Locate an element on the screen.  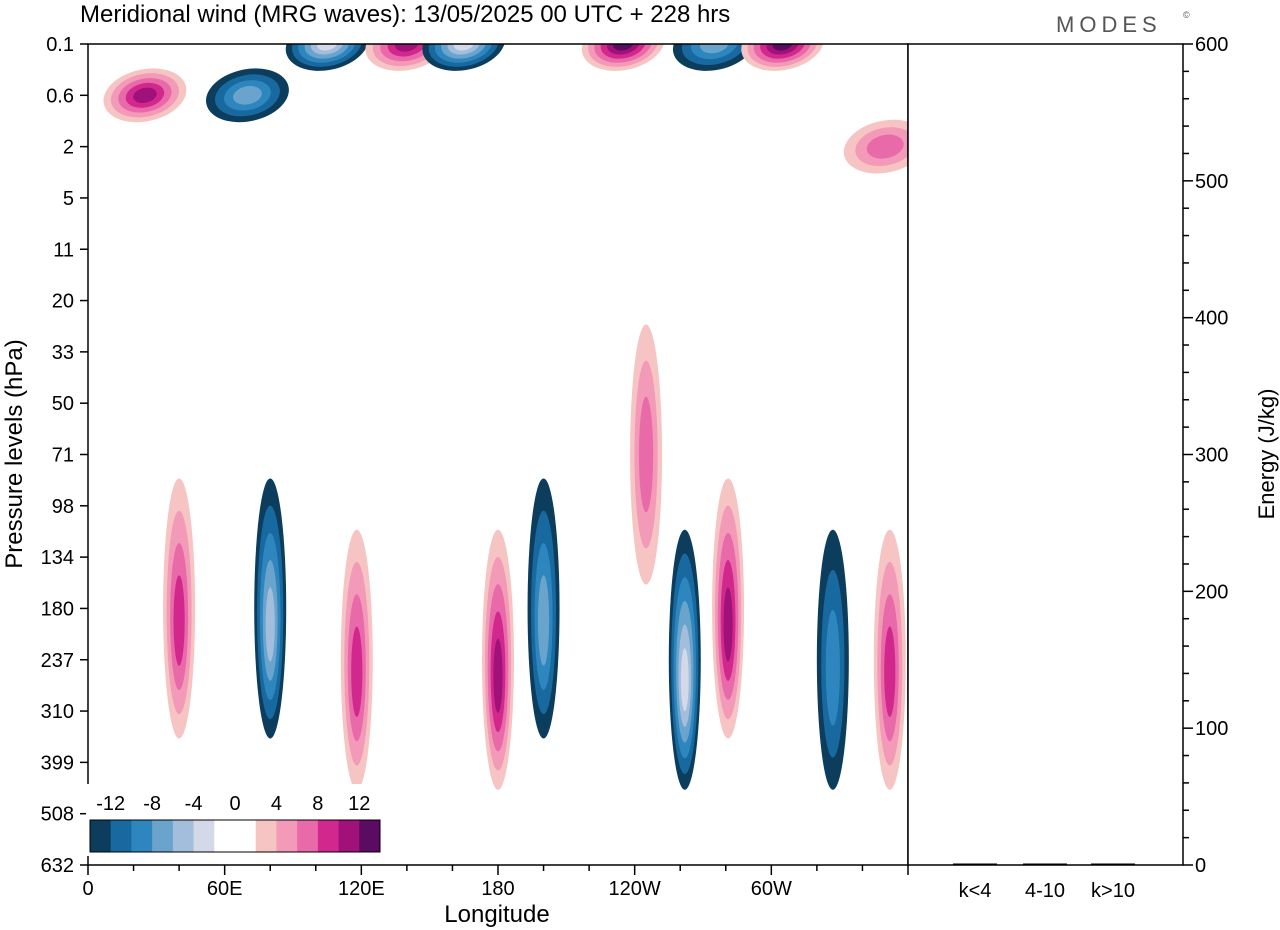
energy-tick-label: 300 is located at coordinates (1211, 456).